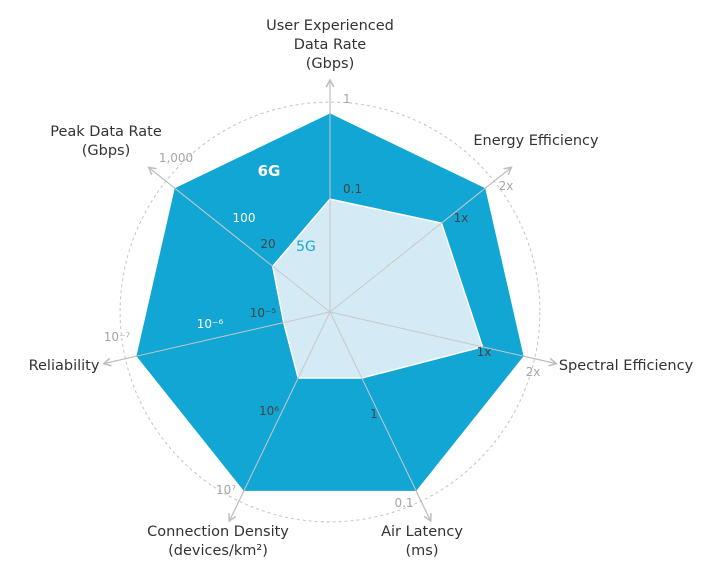  I want to click on tick-outer-rel: 10⁻⁷, so click(117, 337).